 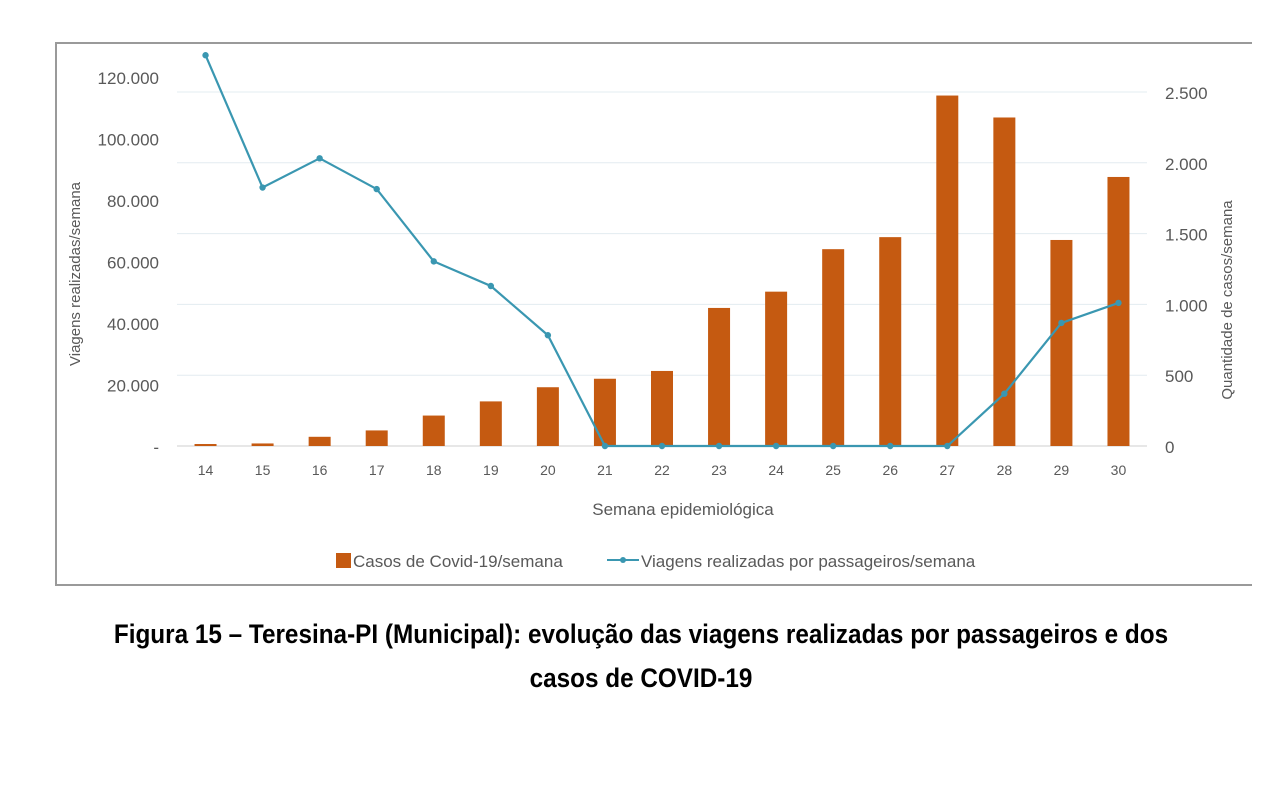 What do you see at coordinates (1186, 93) in the screenshot?
I see `y-right-tick-label: 2.500` at bounding box center [1186, 93].